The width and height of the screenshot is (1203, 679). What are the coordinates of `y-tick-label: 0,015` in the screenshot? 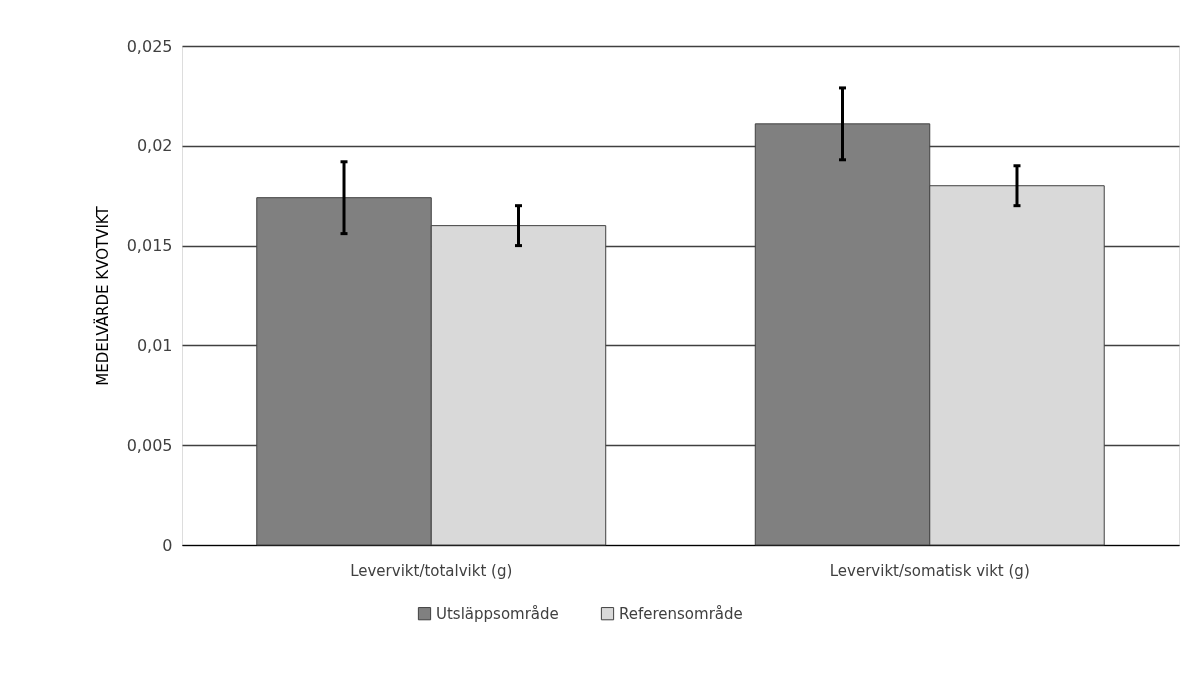 It's located at (149, 246).